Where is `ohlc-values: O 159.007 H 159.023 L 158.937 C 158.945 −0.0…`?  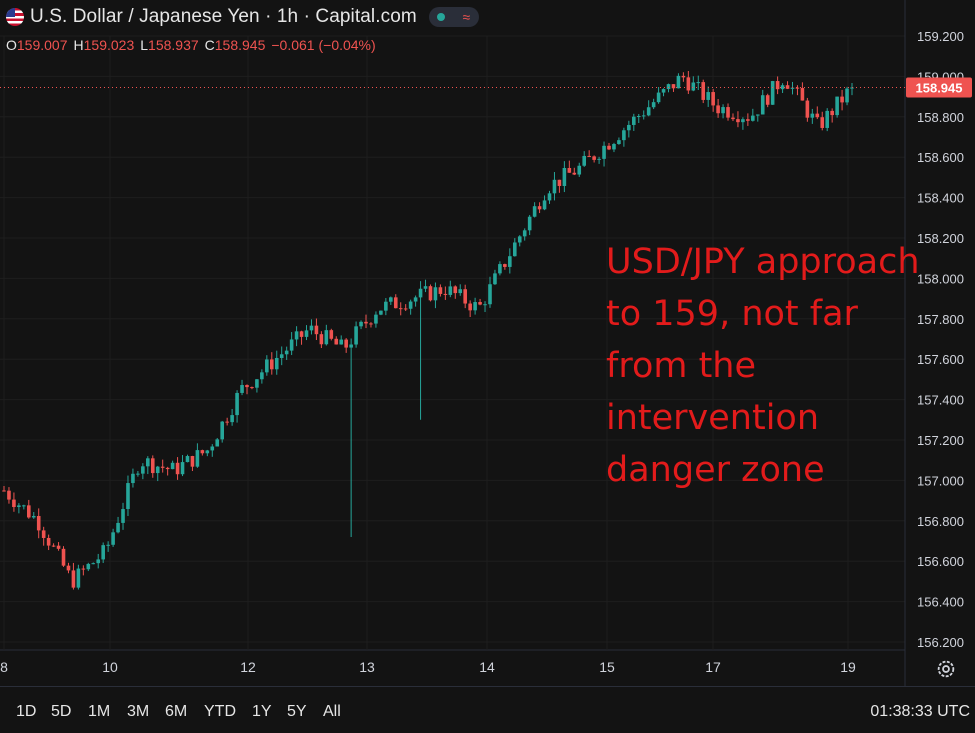
ohlc-values: O 159.007 H 159.023 L 158.937 C 158.945 −0.0… is located at coordinates (194, 45).